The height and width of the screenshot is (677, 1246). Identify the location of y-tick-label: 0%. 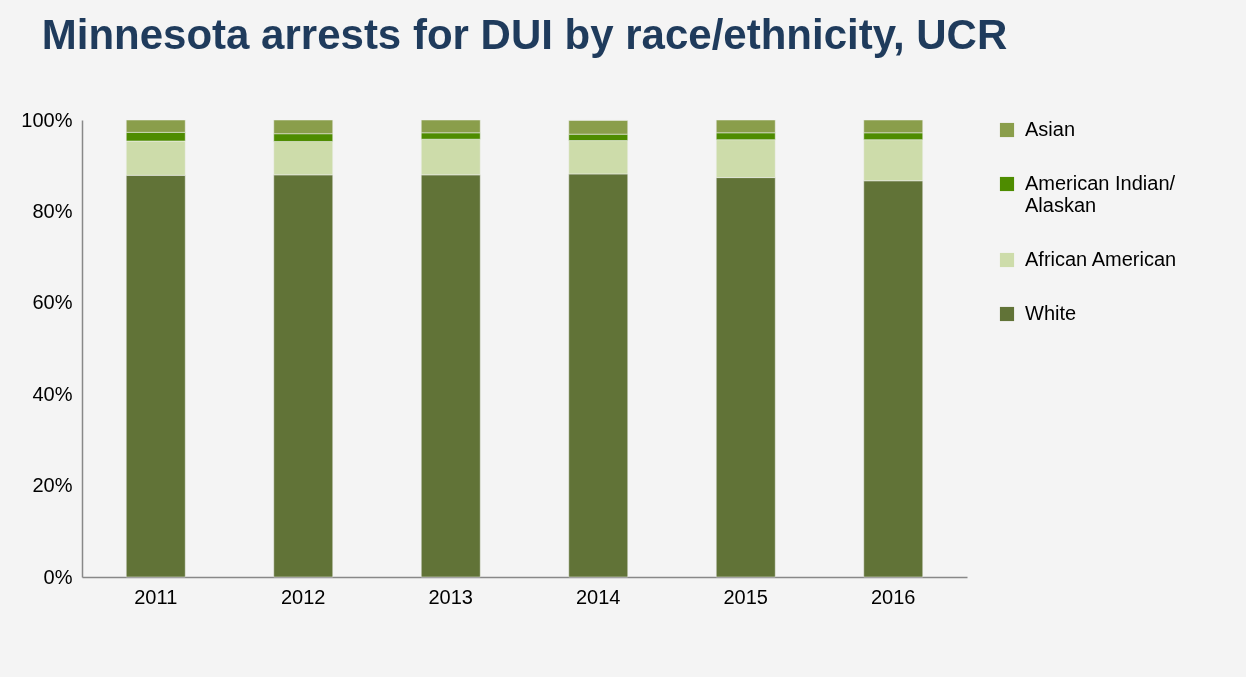
(58, 576).